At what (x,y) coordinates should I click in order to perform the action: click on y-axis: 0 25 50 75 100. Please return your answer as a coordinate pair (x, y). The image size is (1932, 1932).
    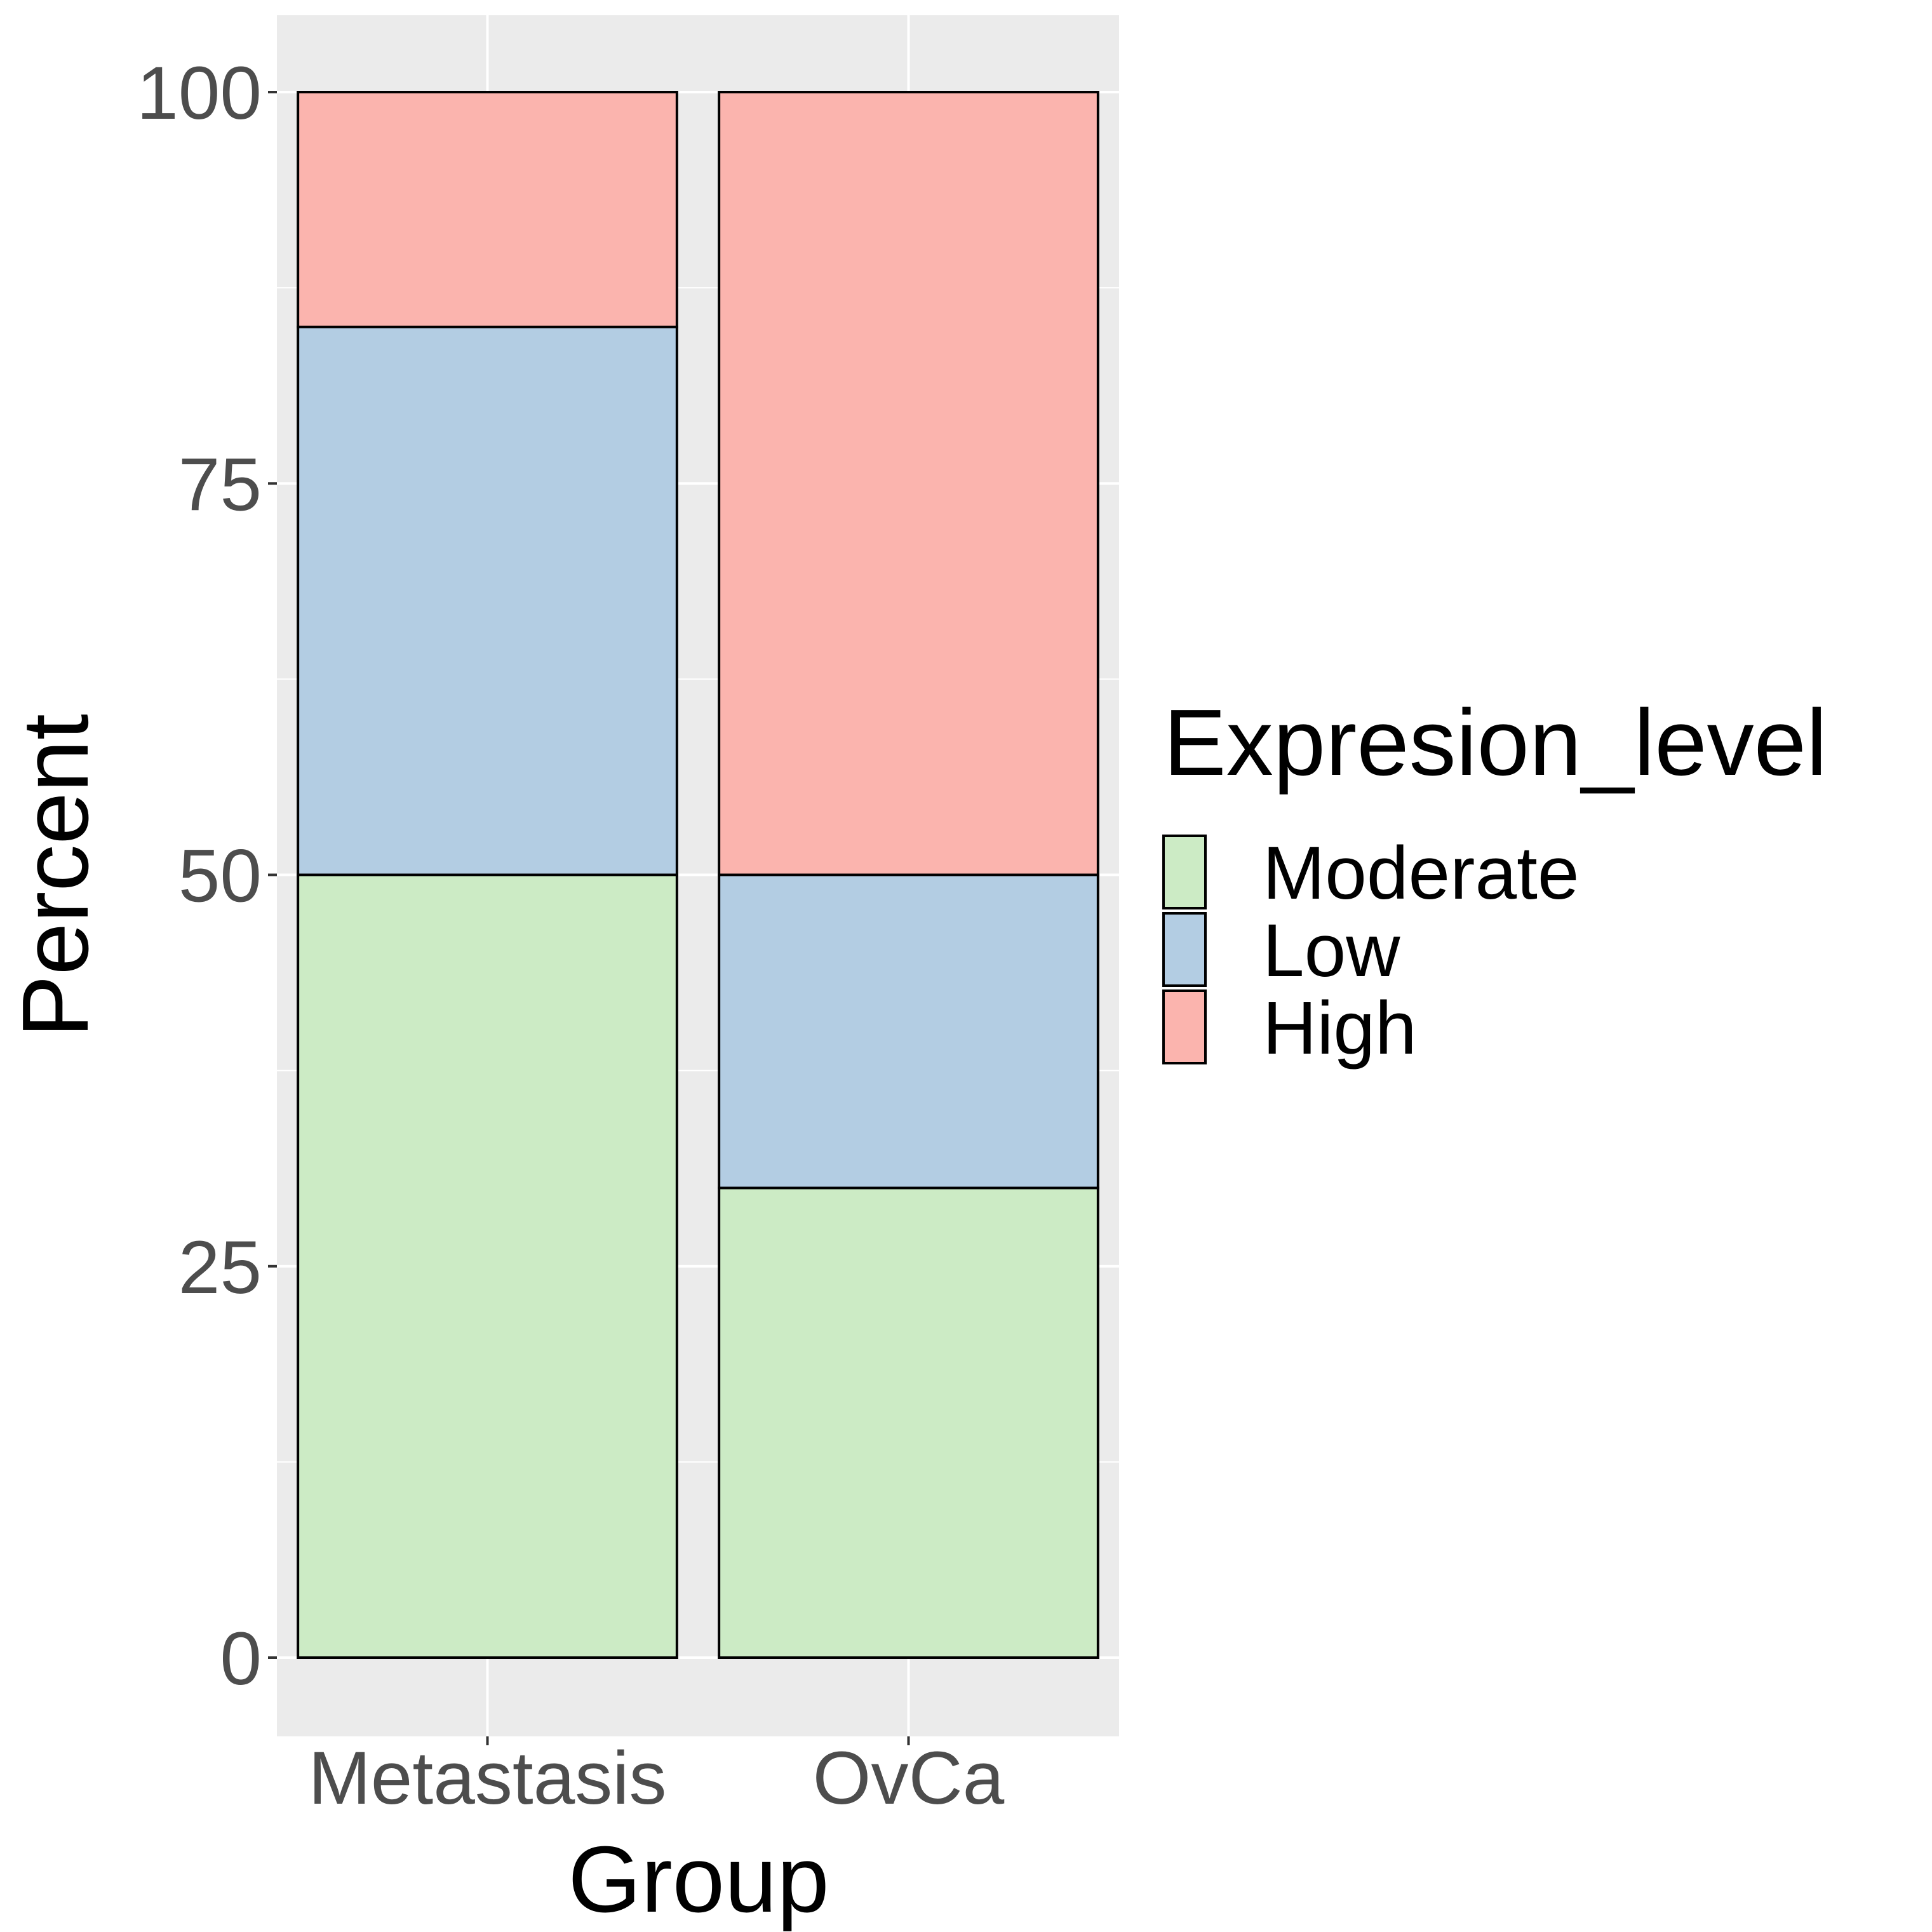
    Looking at the image, I should click on (207, 876).